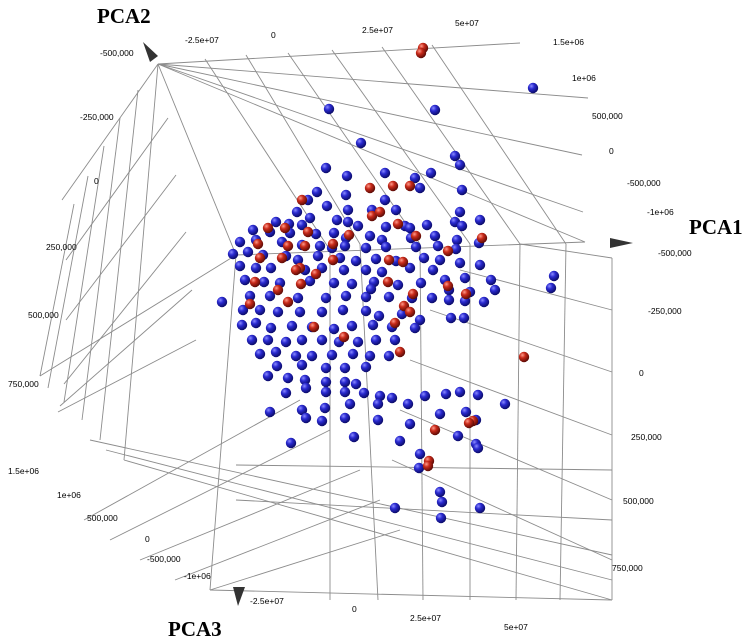  Describe the element at coordinates (675, 253) in the screenshot. I see `right-lower-tick-label: -500,000` at that location.